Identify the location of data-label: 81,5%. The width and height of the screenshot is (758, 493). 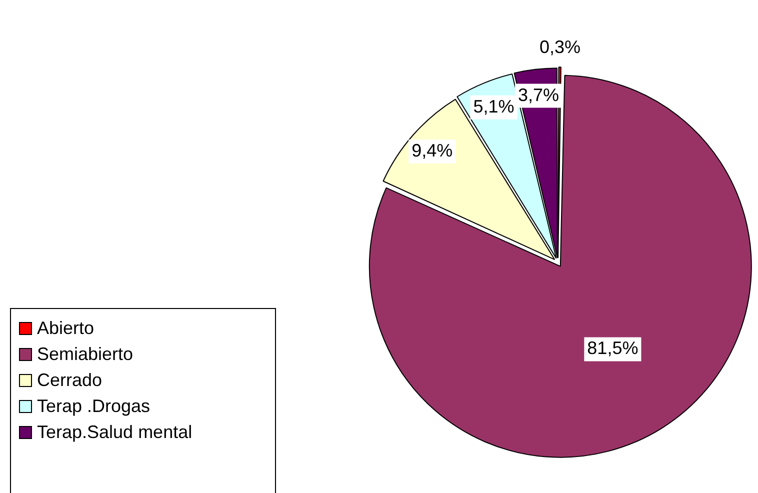
(612, 348).